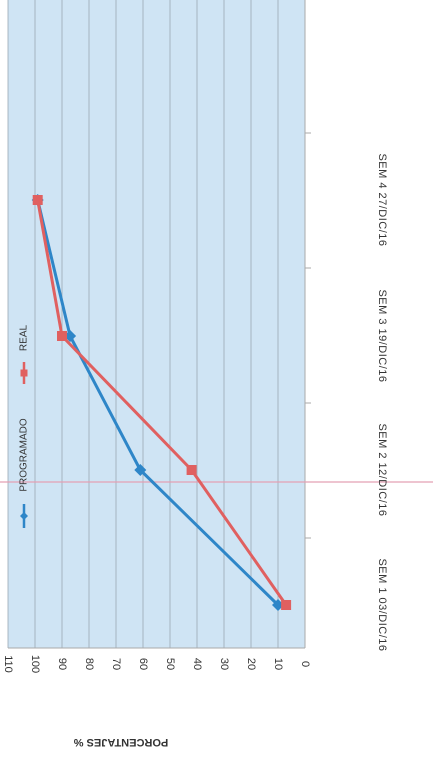  Describe the element at coordinates (156, 664) in the screenshot. I see `value-tick-labels: 0 10 20 30 40 50 60 70 80 90 100 110` at that location.